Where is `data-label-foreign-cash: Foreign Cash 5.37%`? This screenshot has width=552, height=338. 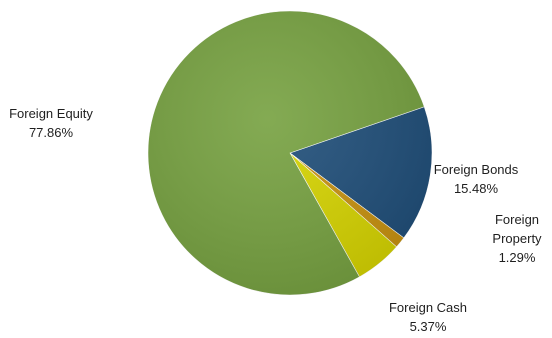
data-label-foreign-cash: Foreign Cash 5.37% is located at coordinates (428, 316).